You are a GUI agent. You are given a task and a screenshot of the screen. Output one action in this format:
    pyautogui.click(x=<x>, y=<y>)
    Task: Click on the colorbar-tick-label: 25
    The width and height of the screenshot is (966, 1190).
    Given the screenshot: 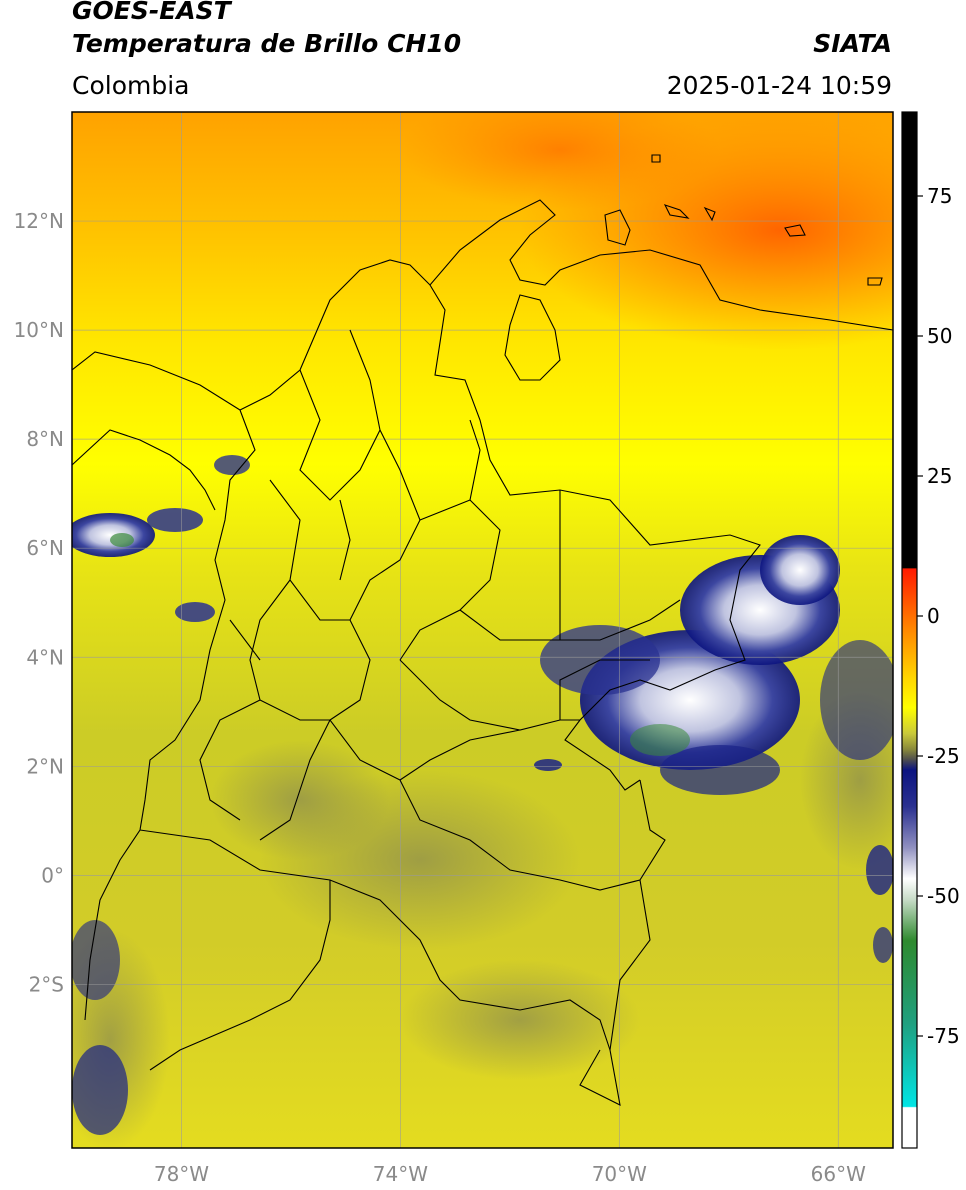 What is the action you would take?
    pyautogui.click(x=939, y=476)
    